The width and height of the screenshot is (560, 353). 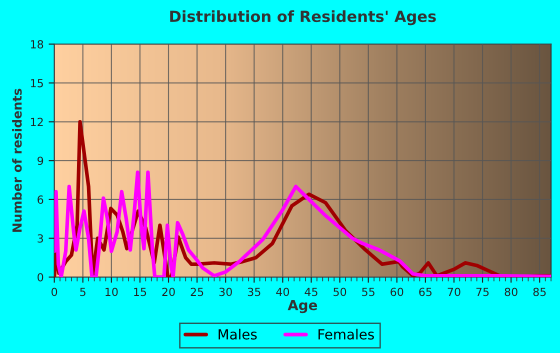 What do you see at coordinates (311, 292) in the screenshot?
I see `x-tick-label: 45` at bounding box center [311, 292].